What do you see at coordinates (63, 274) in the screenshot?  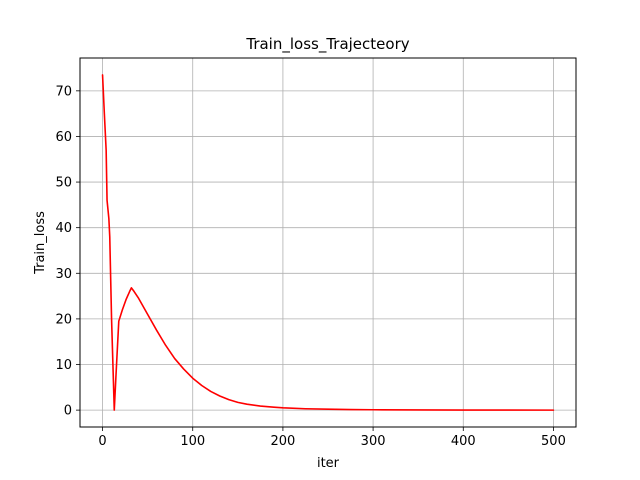 I see `y-tick-label: 30` at bounding box center [63, 274].